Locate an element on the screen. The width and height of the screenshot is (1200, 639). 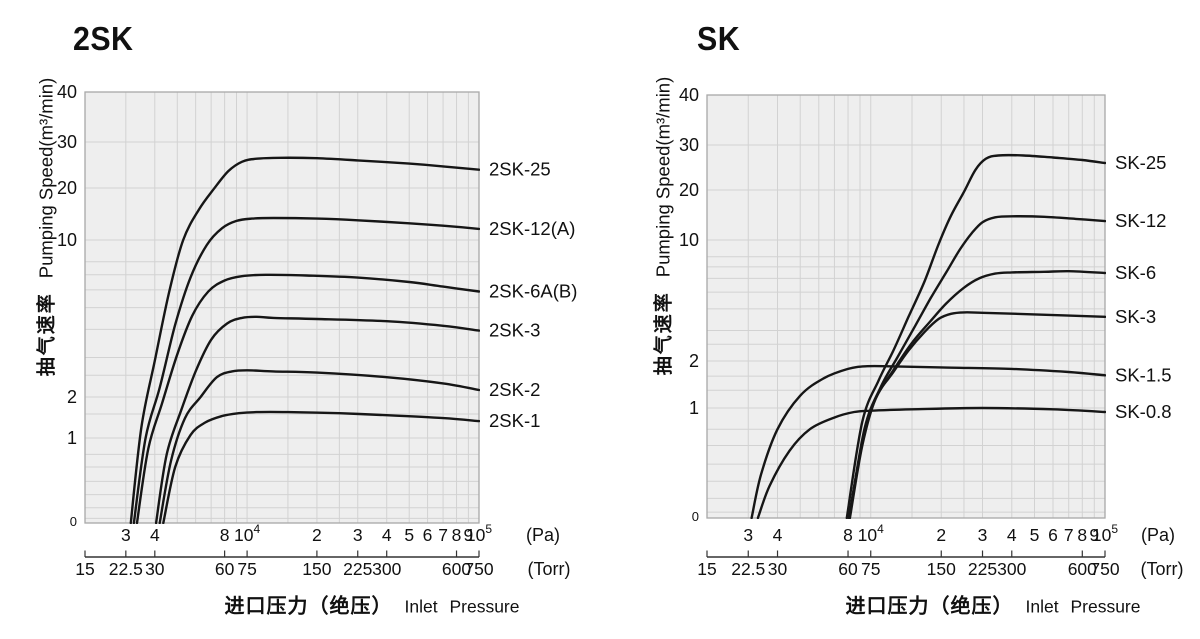
curve-label-2SK-1: 2SK-1 is located at coordinates (514, 420).